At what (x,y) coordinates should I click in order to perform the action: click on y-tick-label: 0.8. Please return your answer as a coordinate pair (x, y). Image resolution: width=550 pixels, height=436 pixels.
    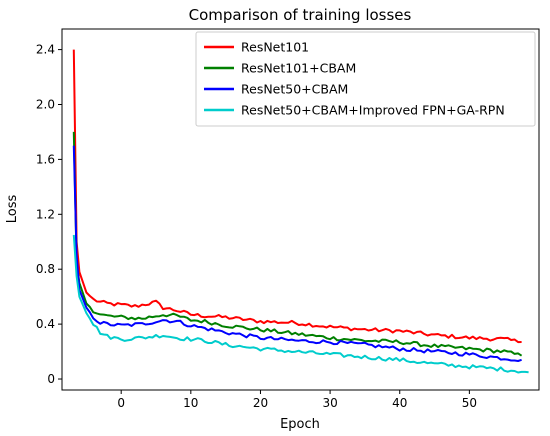
    Looking at the image, I should click on (45, 269).